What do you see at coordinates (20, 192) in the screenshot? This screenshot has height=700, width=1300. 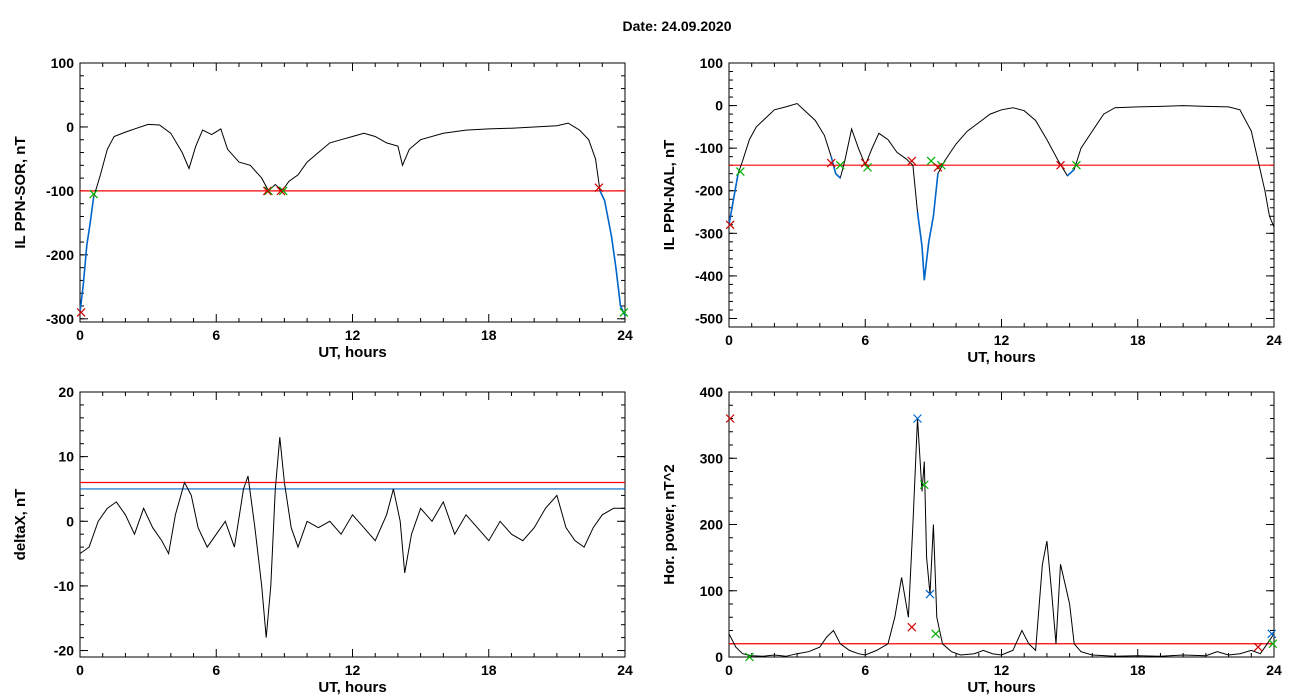 I see `y-axis-label: IL PPN-SOR, nT` at bounding box center [20, 192].